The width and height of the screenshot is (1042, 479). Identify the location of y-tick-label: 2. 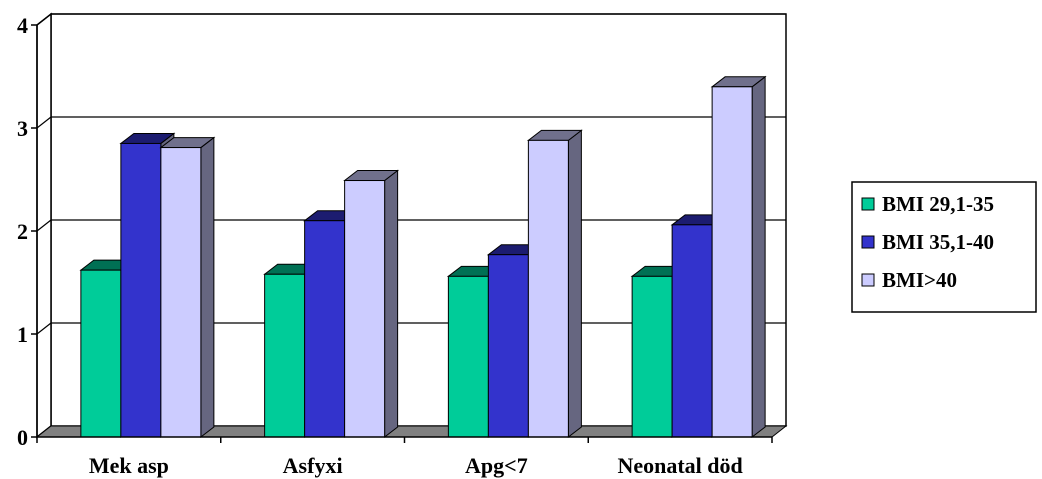
(22, 231).